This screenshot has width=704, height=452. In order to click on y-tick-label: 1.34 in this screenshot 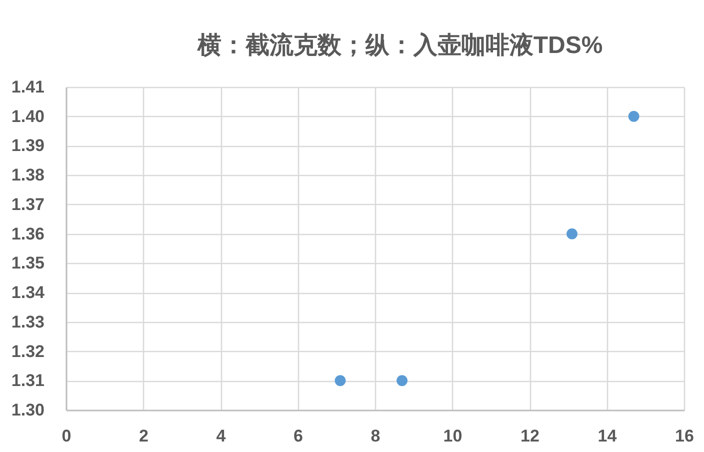, I will do `click(28, 292)`.